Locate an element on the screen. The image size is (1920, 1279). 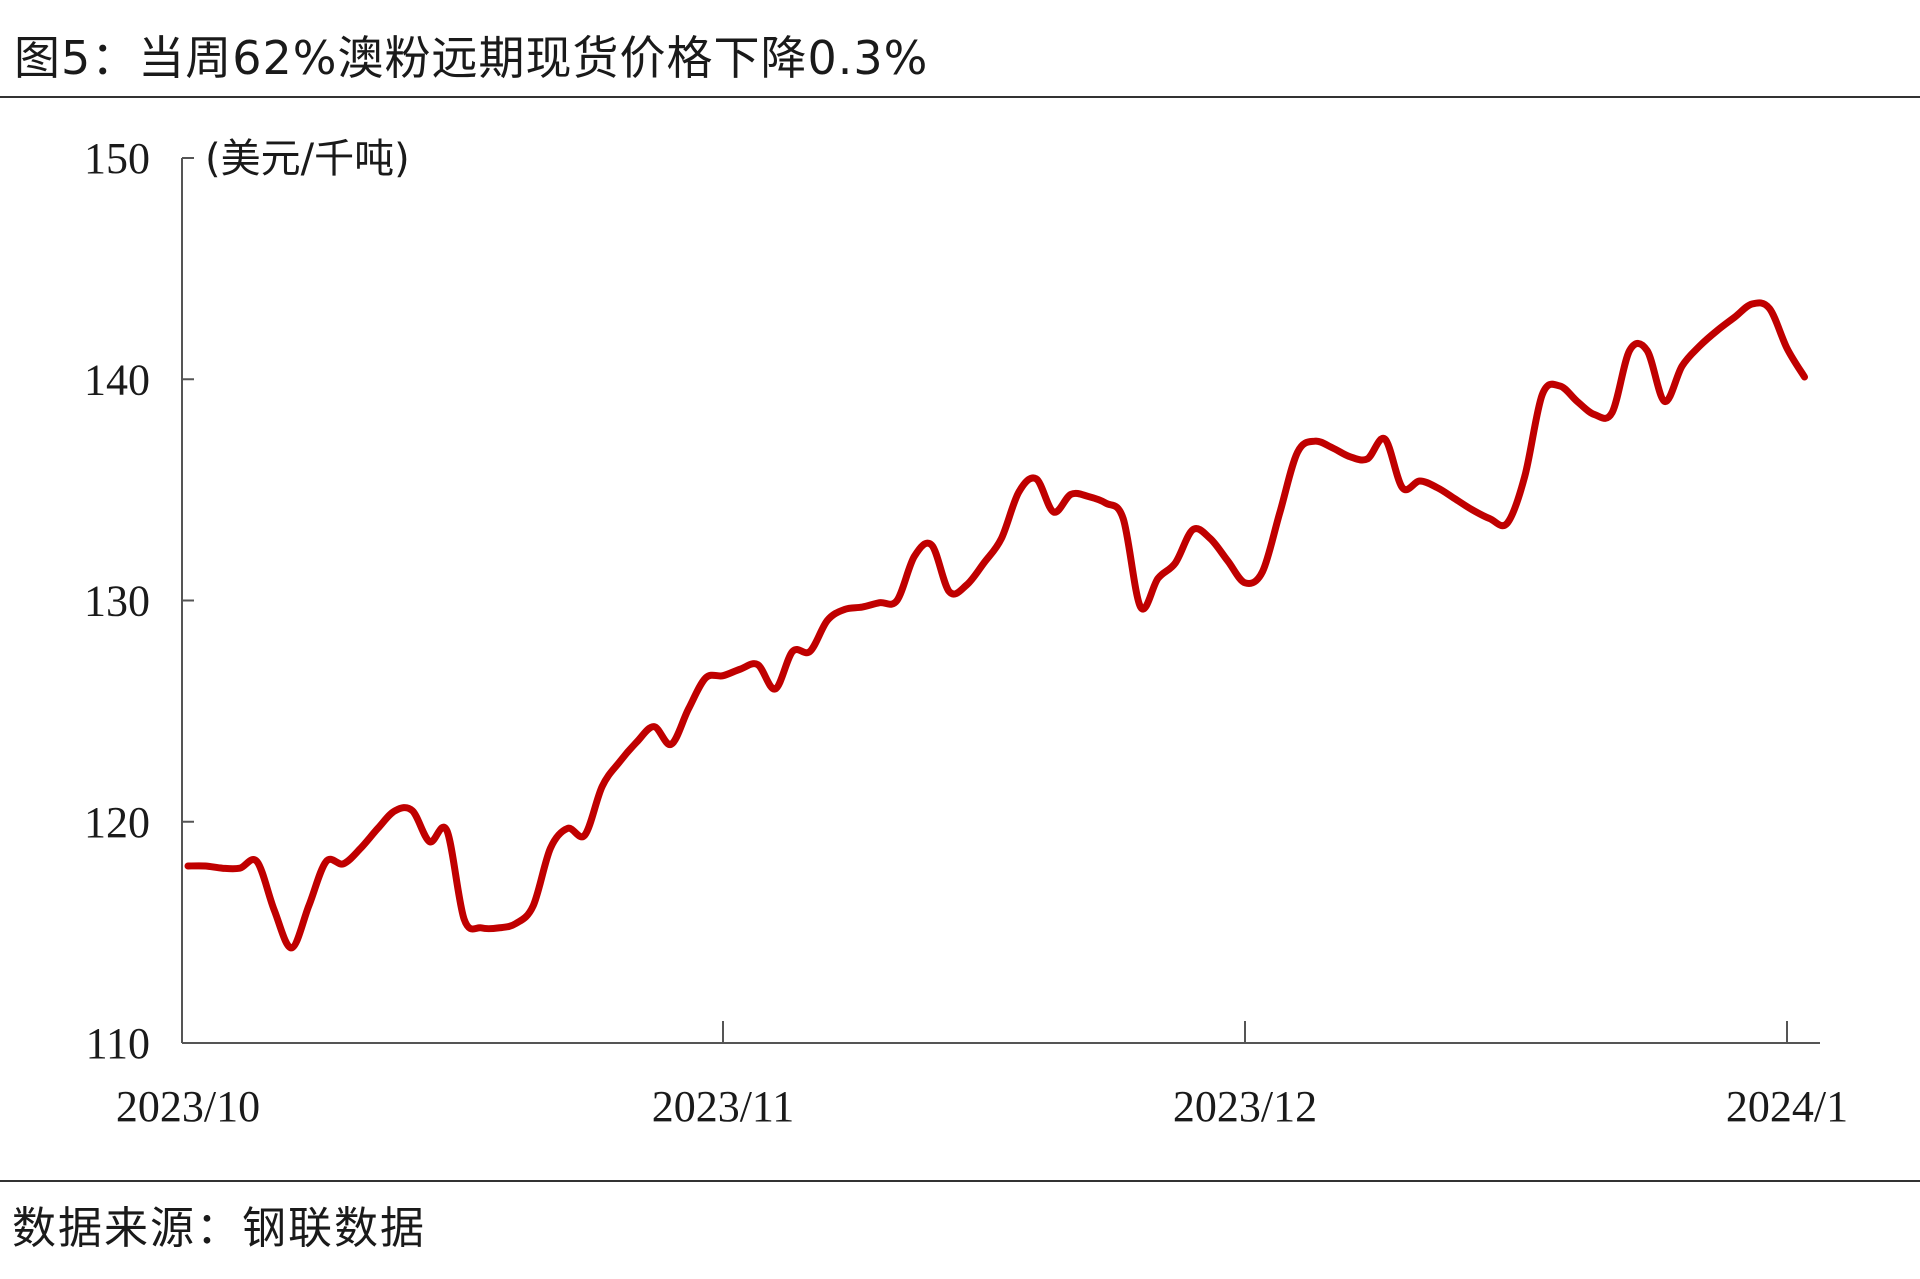
x-tick-label: 2023/10 is located at coordinates (188, 1106).